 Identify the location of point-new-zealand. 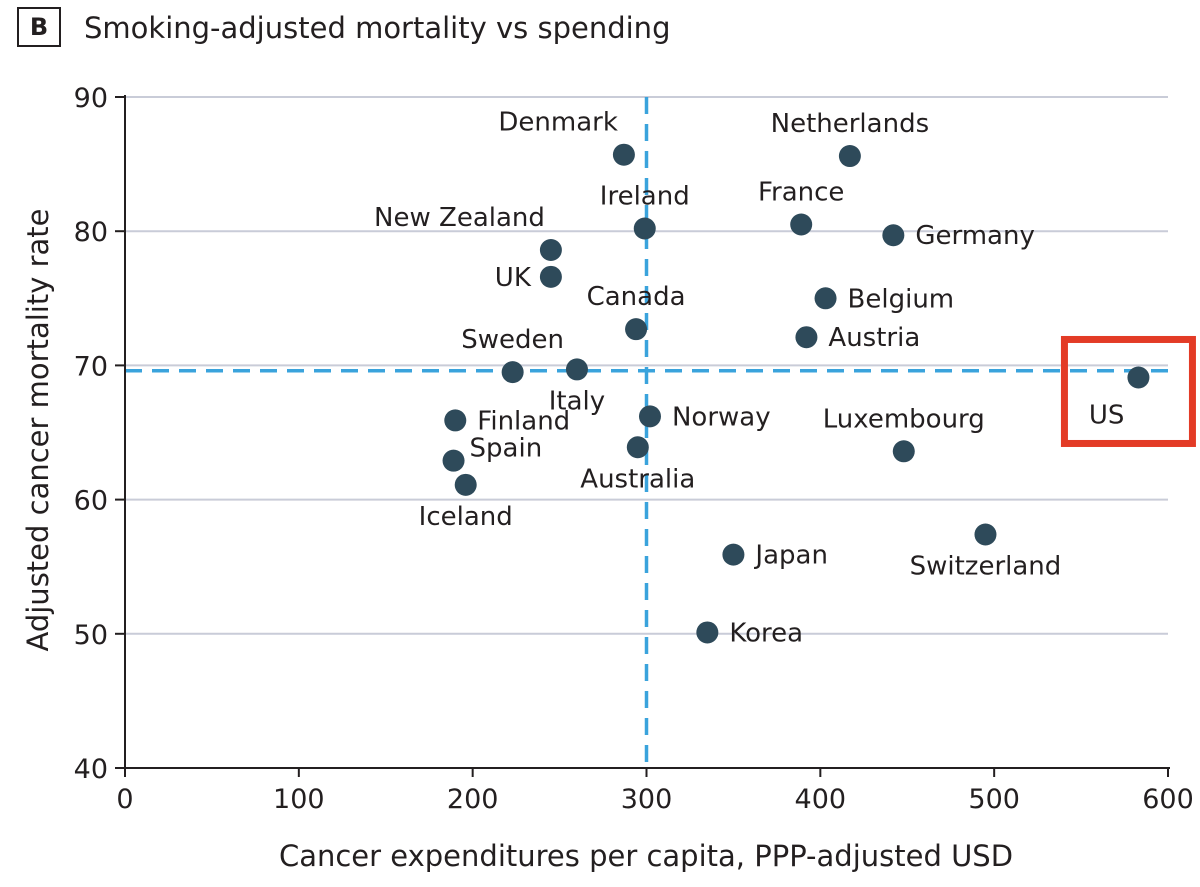
(550, 249).